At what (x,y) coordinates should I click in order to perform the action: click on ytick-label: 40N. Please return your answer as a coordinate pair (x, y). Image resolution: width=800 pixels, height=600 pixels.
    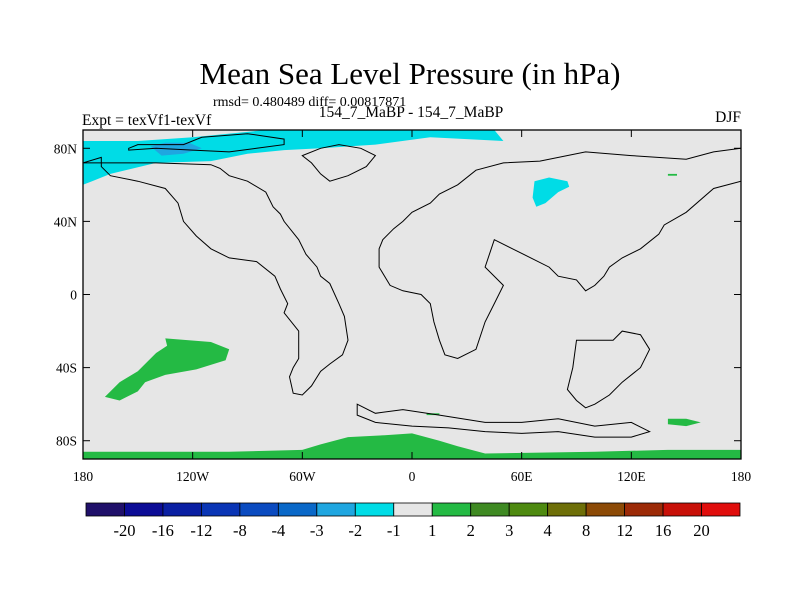
    Looking at the image, I should click on (66, 221).